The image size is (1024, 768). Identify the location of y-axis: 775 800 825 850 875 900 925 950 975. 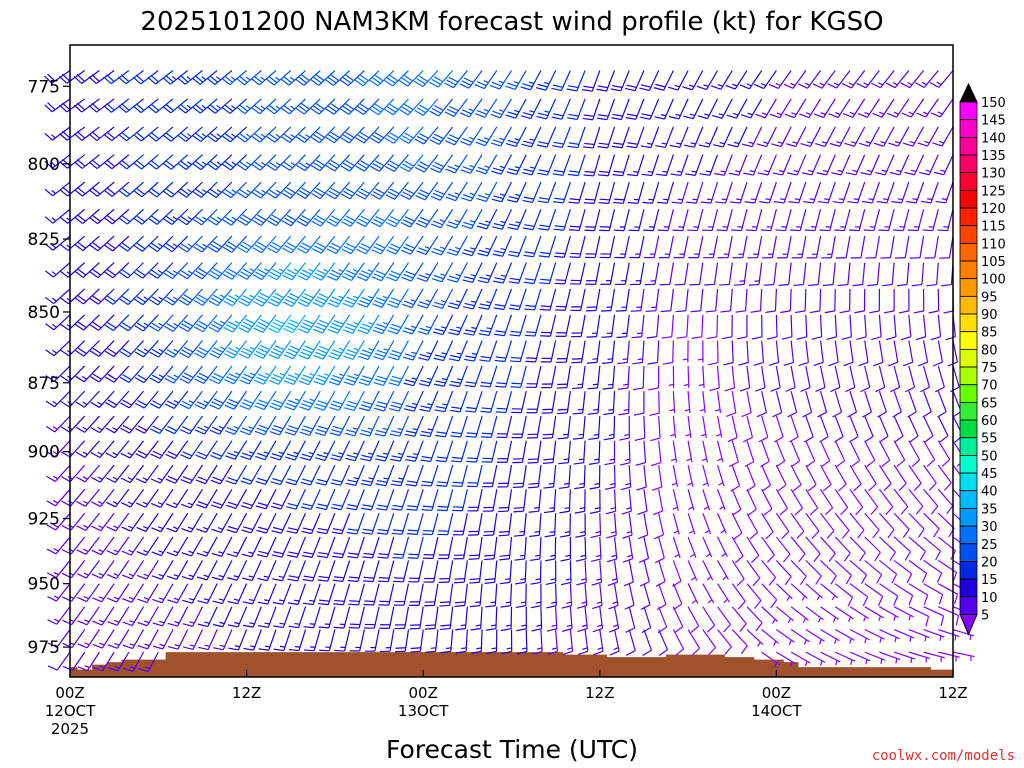
(49, 367).